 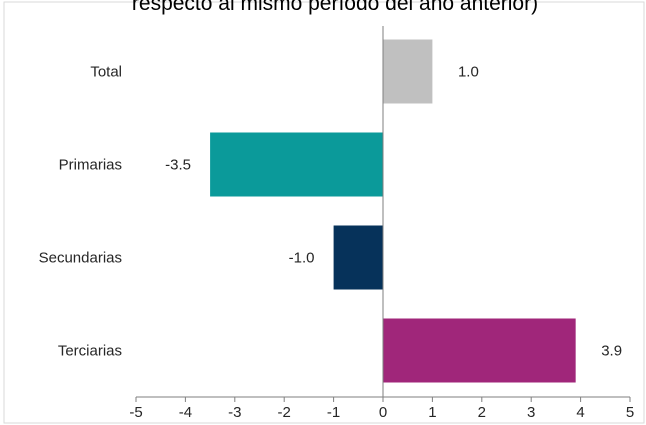 What do you see at coordinates (383, 412) in the screenshot?
I see `tick-label: 0` at bounding box center [383, 412].